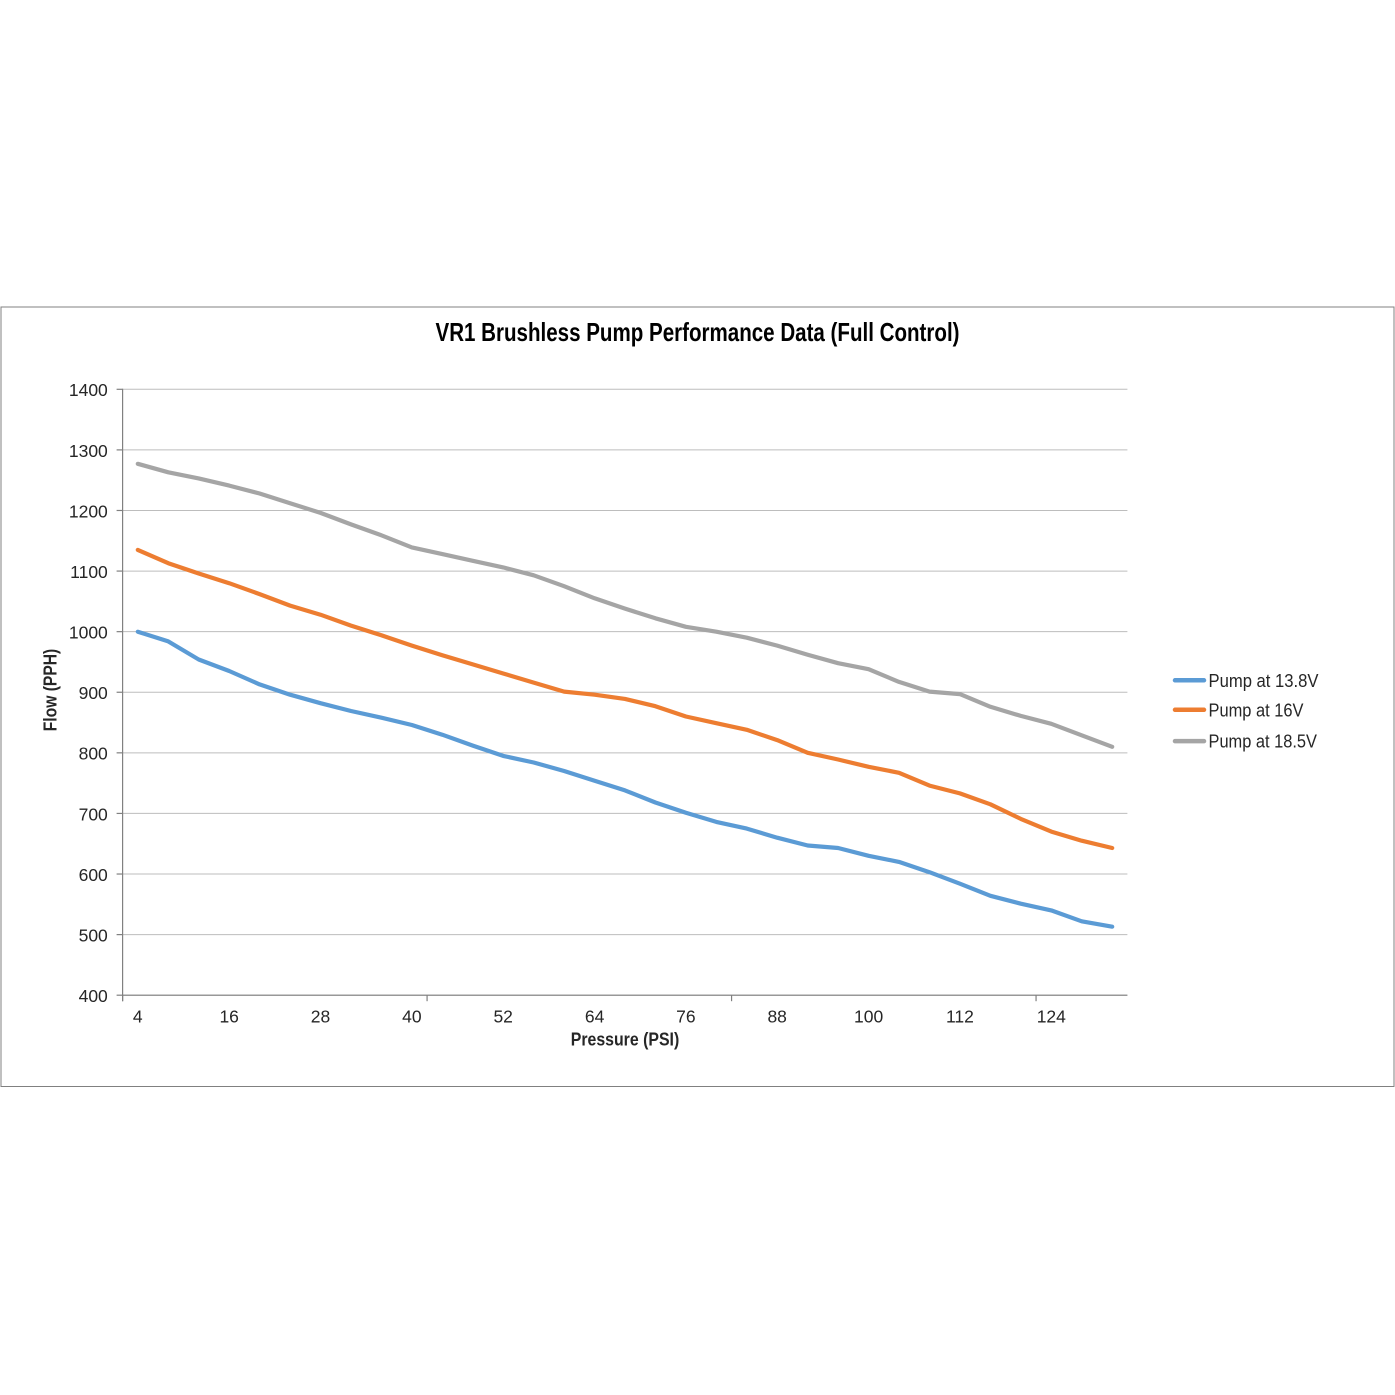  What do you see at coordinates (88, 511) in the screenshot?
I see `svg-text: 1200` at bounding box center [88, 511].